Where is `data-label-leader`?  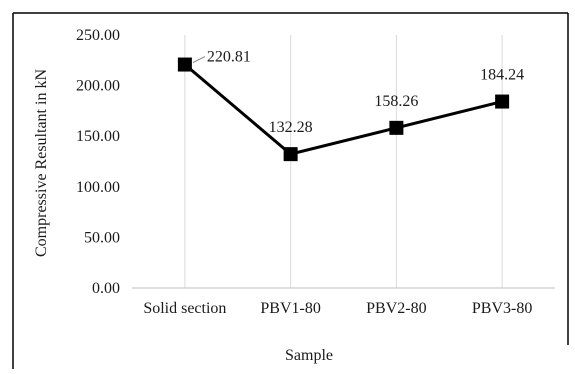
data-label-leader is located at coordinates (199, 59).